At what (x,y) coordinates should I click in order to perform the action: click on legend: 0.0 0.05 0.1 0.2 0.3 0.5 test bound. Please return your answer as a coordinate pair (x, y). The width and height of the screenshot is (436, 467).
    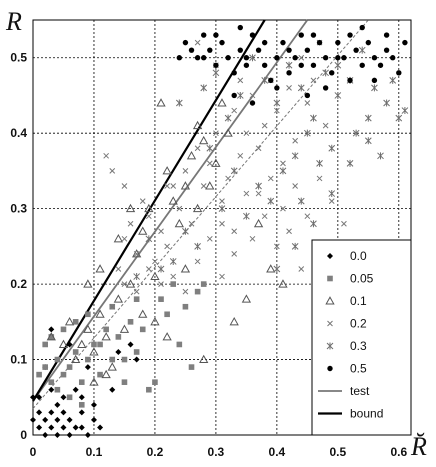
    Looking at the image, I should click on (361, 337).